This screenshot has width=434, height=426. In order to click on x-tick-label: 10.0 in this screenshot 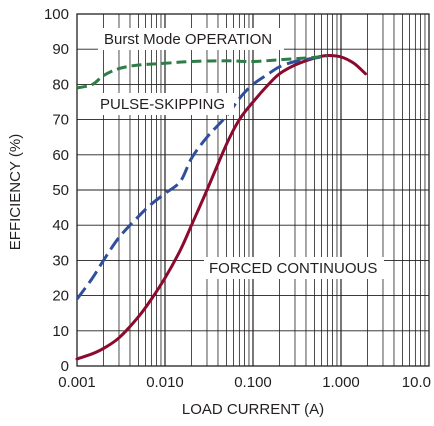, I will do `click(416, 382)`.